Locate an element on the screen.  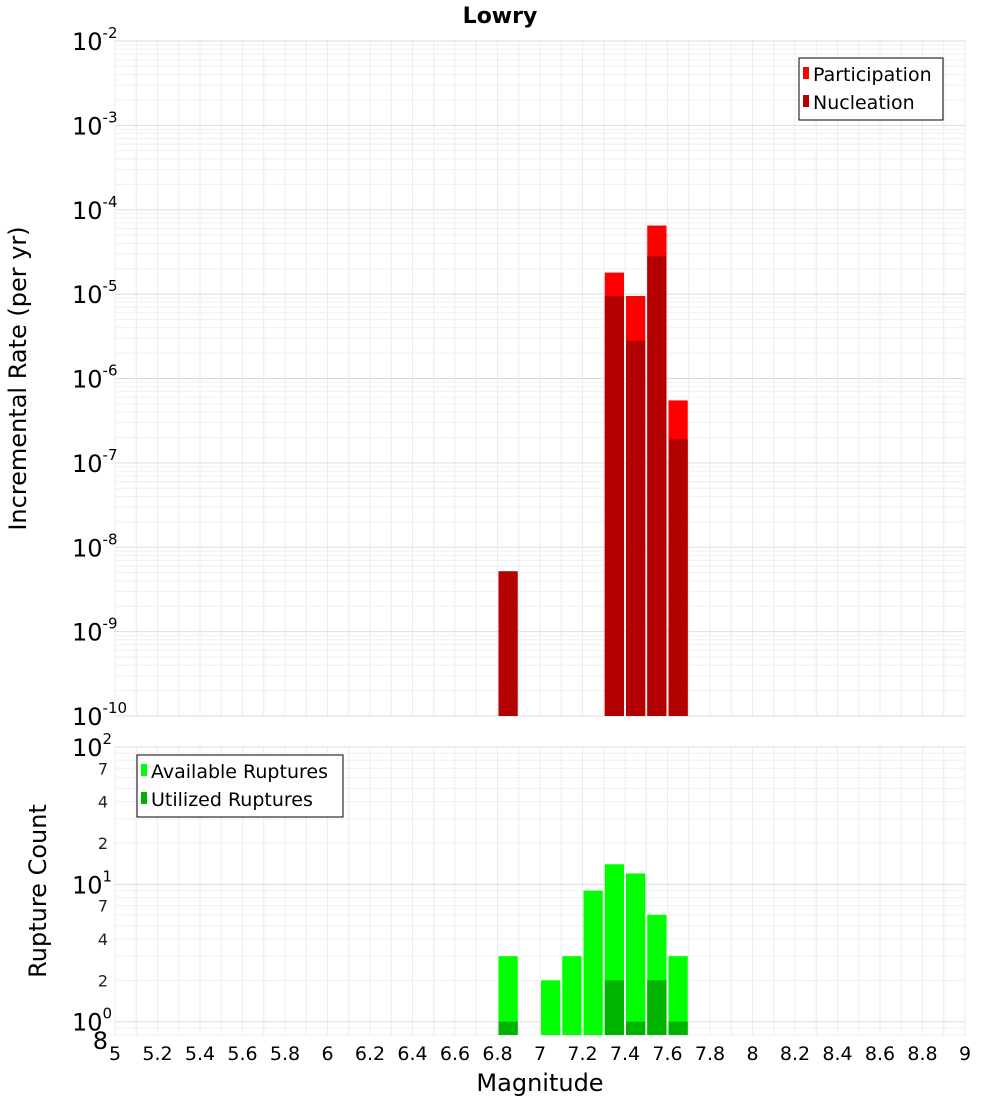
bottom-y-tick-labels: 10⁰ 10¹ 10² 2 4 7 2 4 7 8 is located at coordinates (92, 892).